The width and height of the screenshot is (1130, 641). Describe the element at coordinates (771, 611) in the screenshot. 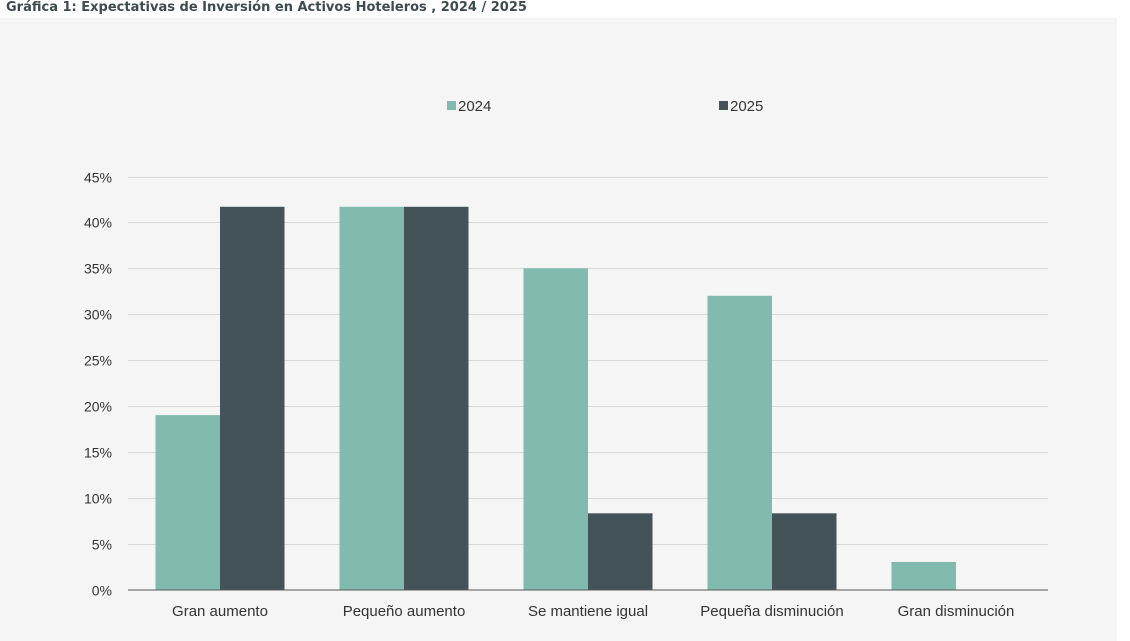

I see `x-tick-label: Pequeña disminución` at that location.